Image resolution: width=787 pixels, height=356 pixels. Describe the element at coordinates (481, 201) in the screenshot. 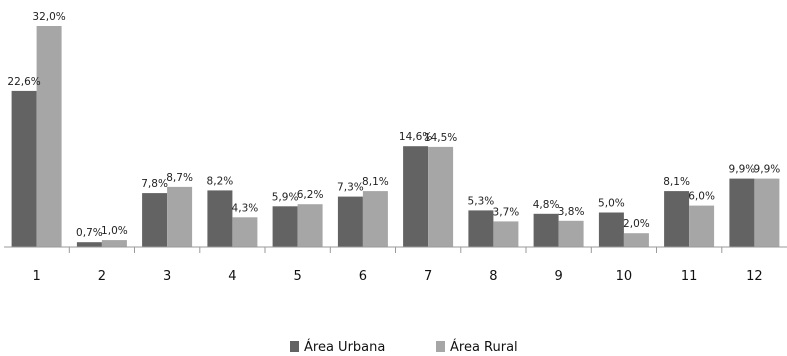

I see `value-label-urbana-8: 5,3%` at that location.